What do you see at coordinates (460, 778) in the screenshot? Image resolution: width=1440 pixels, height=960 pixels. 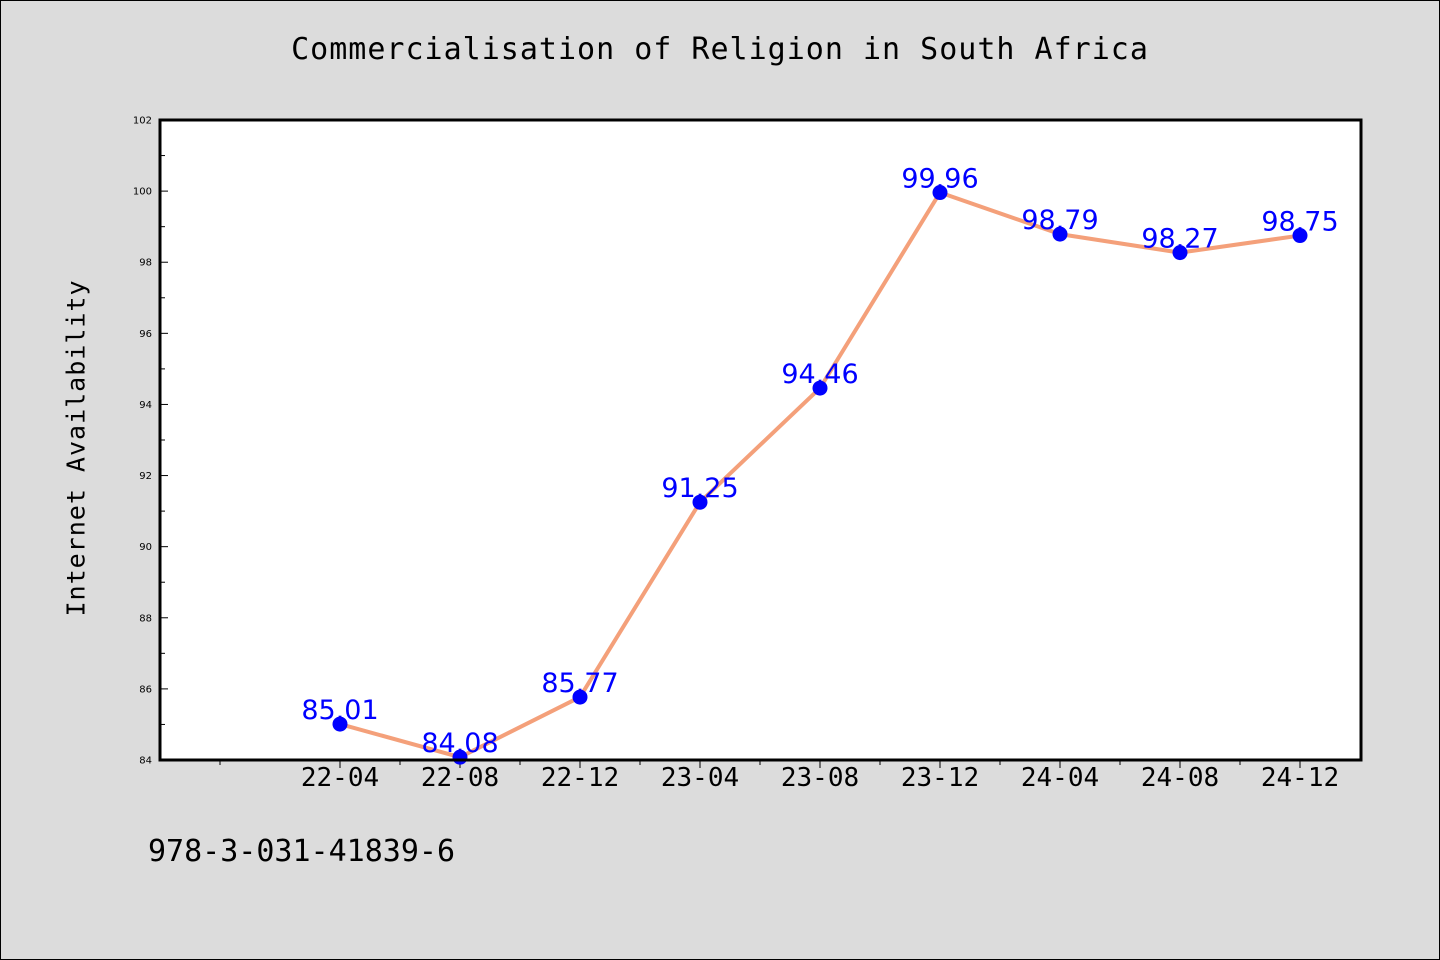 I see `x-tick-label: 22-08` at bounding box center [460, 778].